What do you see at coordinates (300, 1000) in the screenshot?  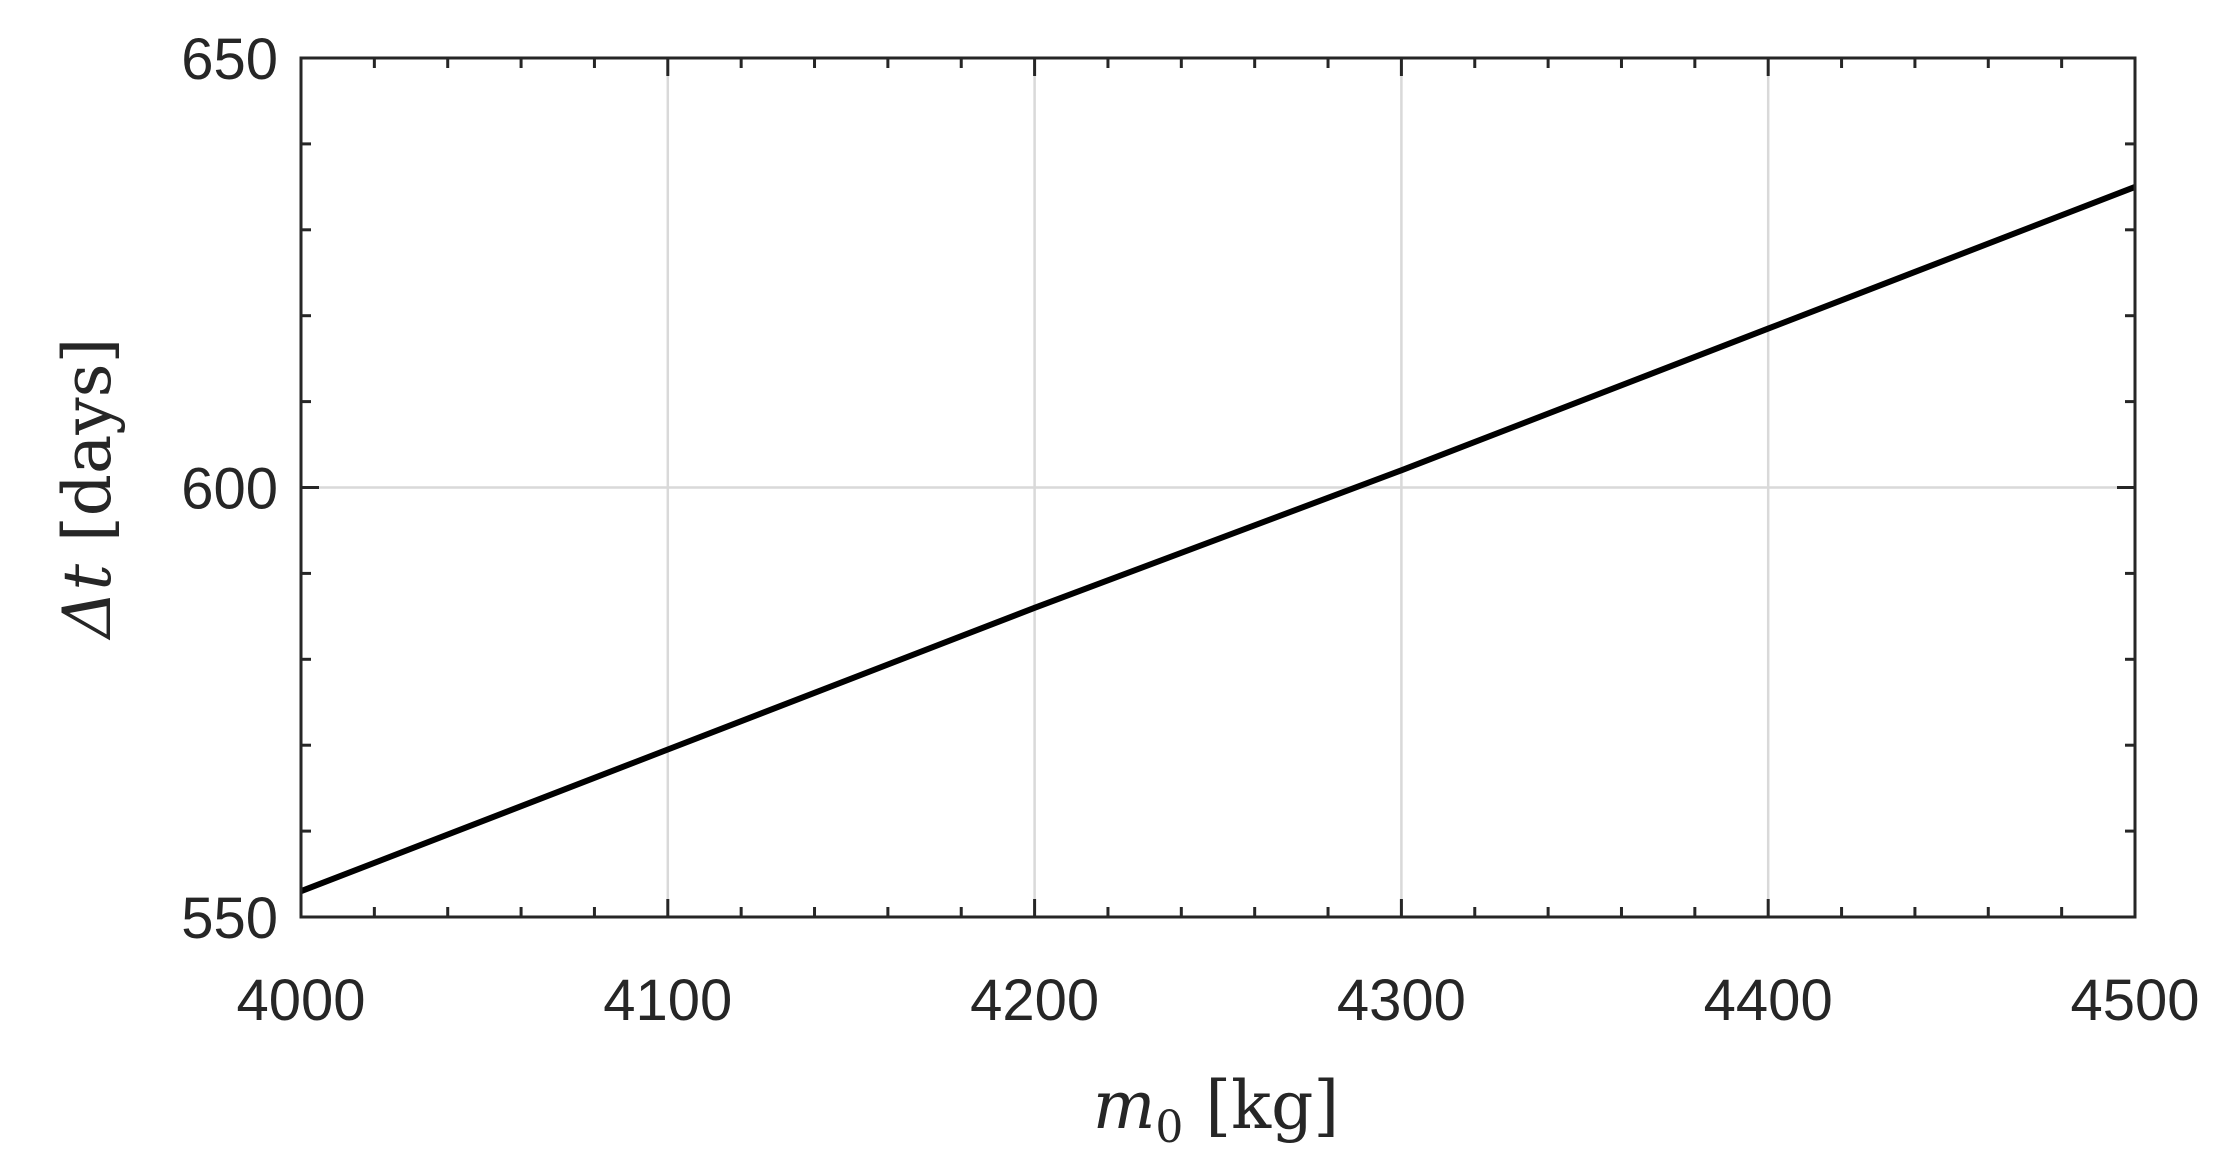 I see `x-tick-label: 4000` at bounding box center [300, 1000].